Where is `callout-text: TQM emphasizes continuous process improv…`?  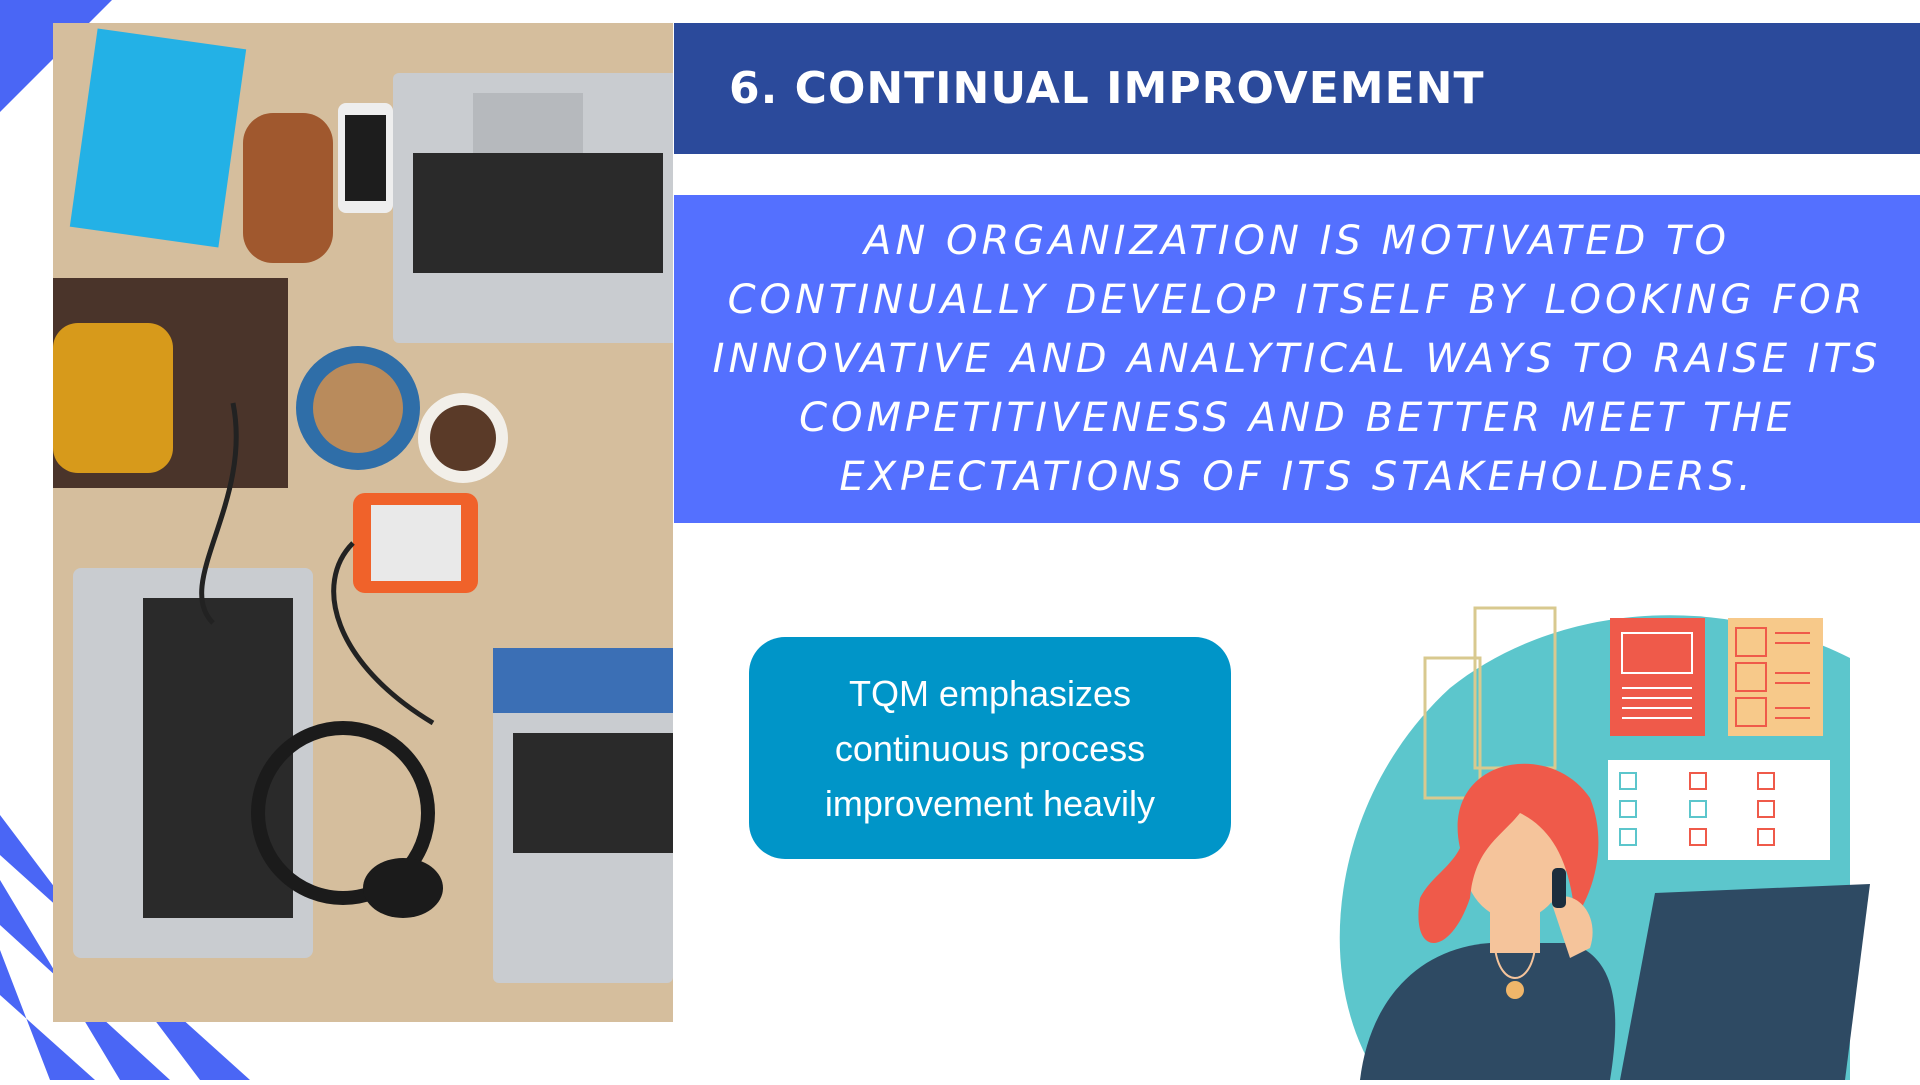
callout-text: TQM emphasizes continuous process improv… is located at coordinates (990, 748).